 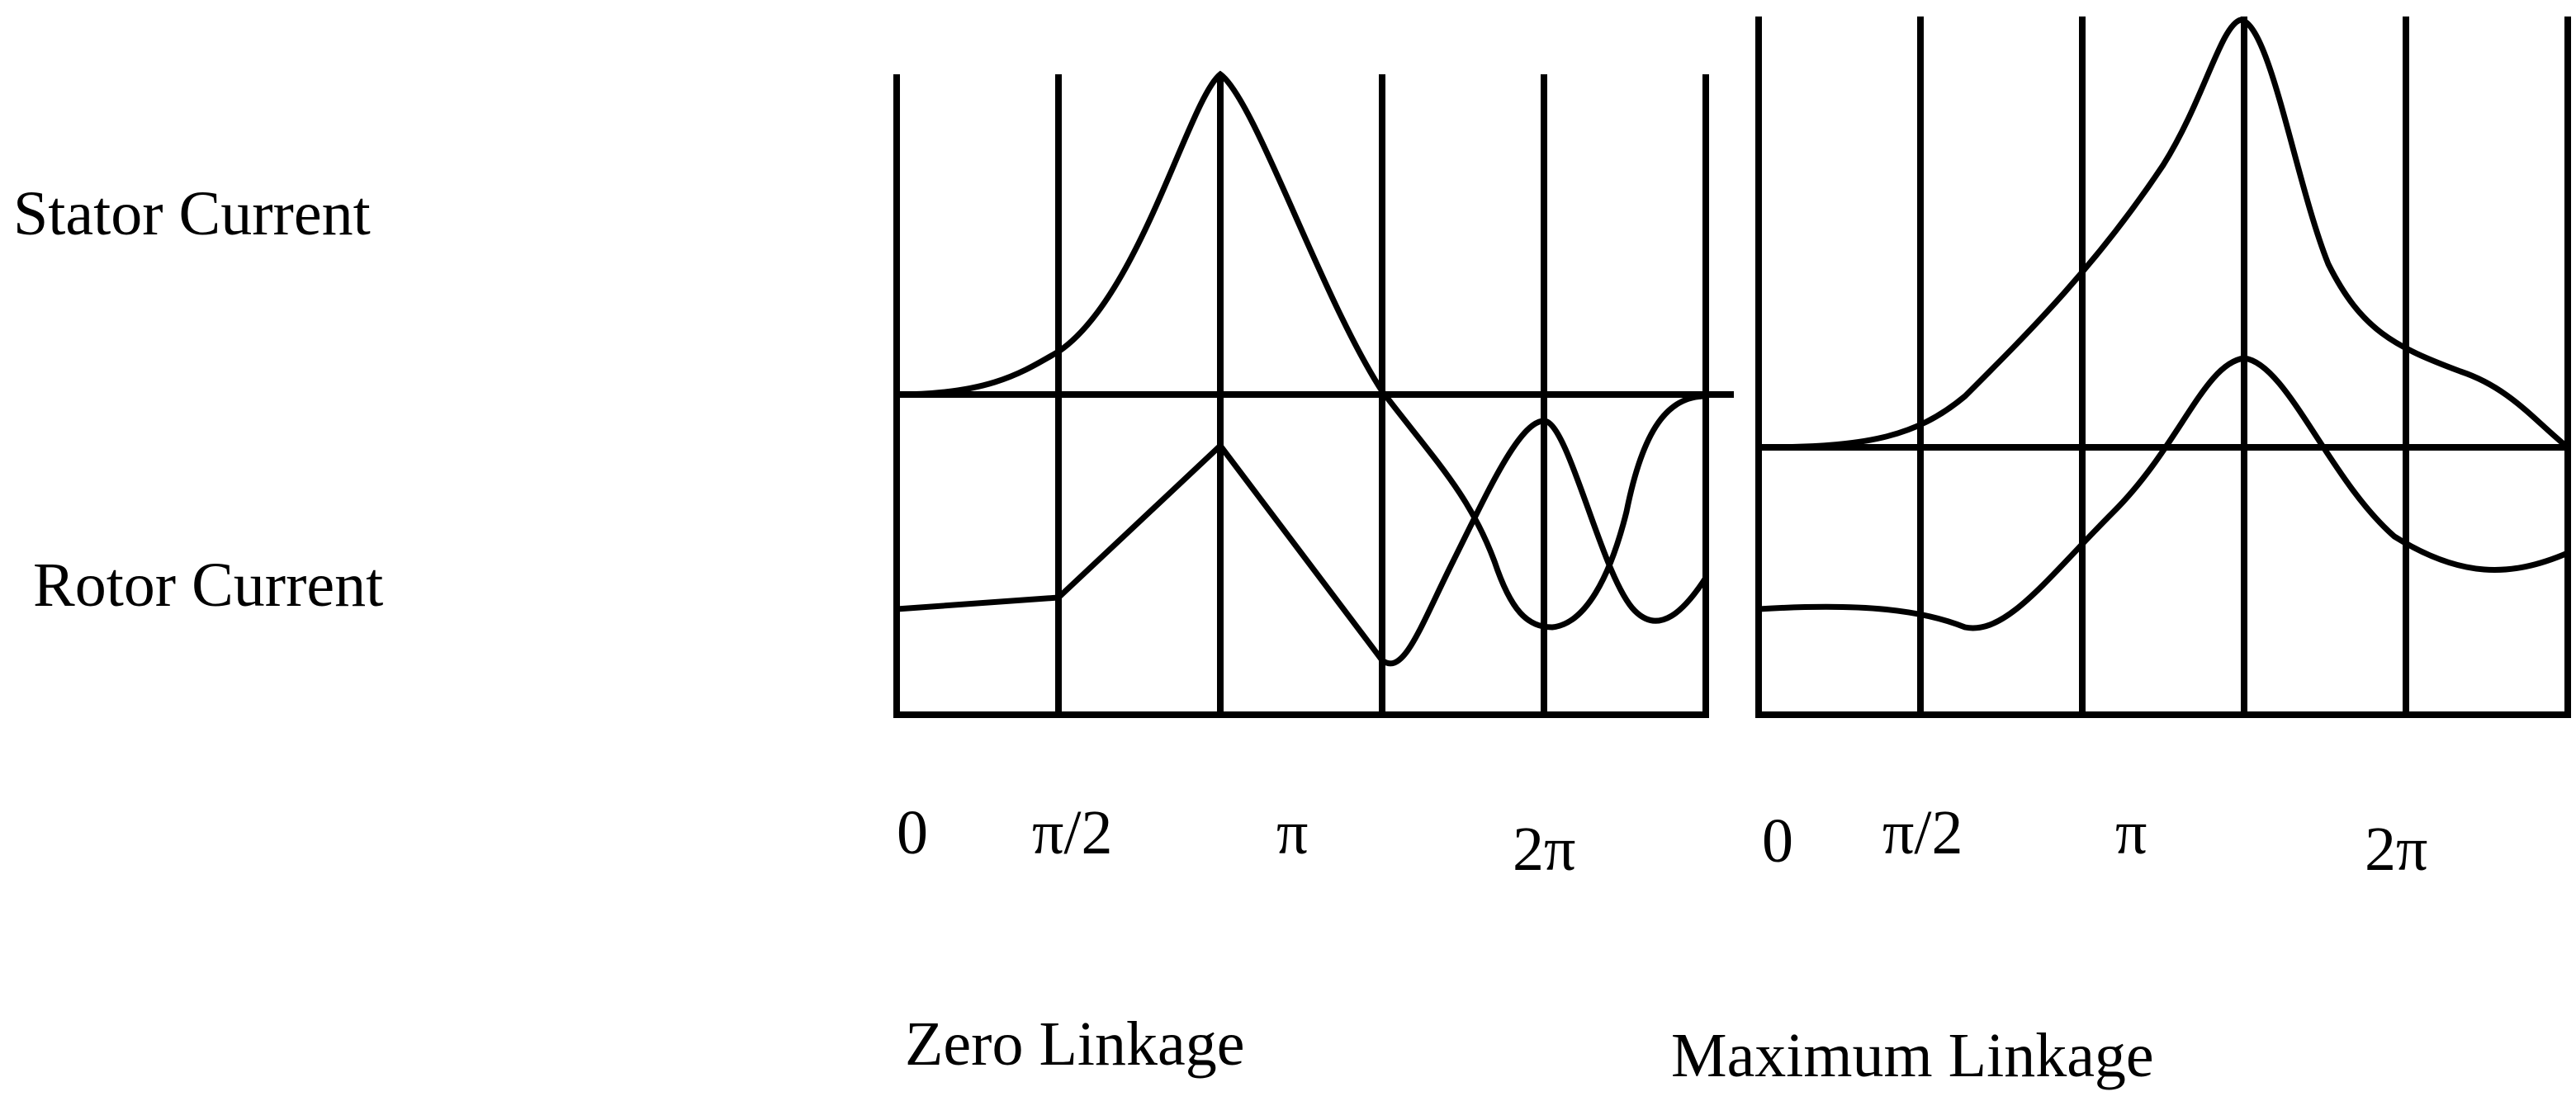 What do you see at coordinates (192, 213) in the screenshot?
I see `row-label: Stator Current` at bounding box center [192, 213].